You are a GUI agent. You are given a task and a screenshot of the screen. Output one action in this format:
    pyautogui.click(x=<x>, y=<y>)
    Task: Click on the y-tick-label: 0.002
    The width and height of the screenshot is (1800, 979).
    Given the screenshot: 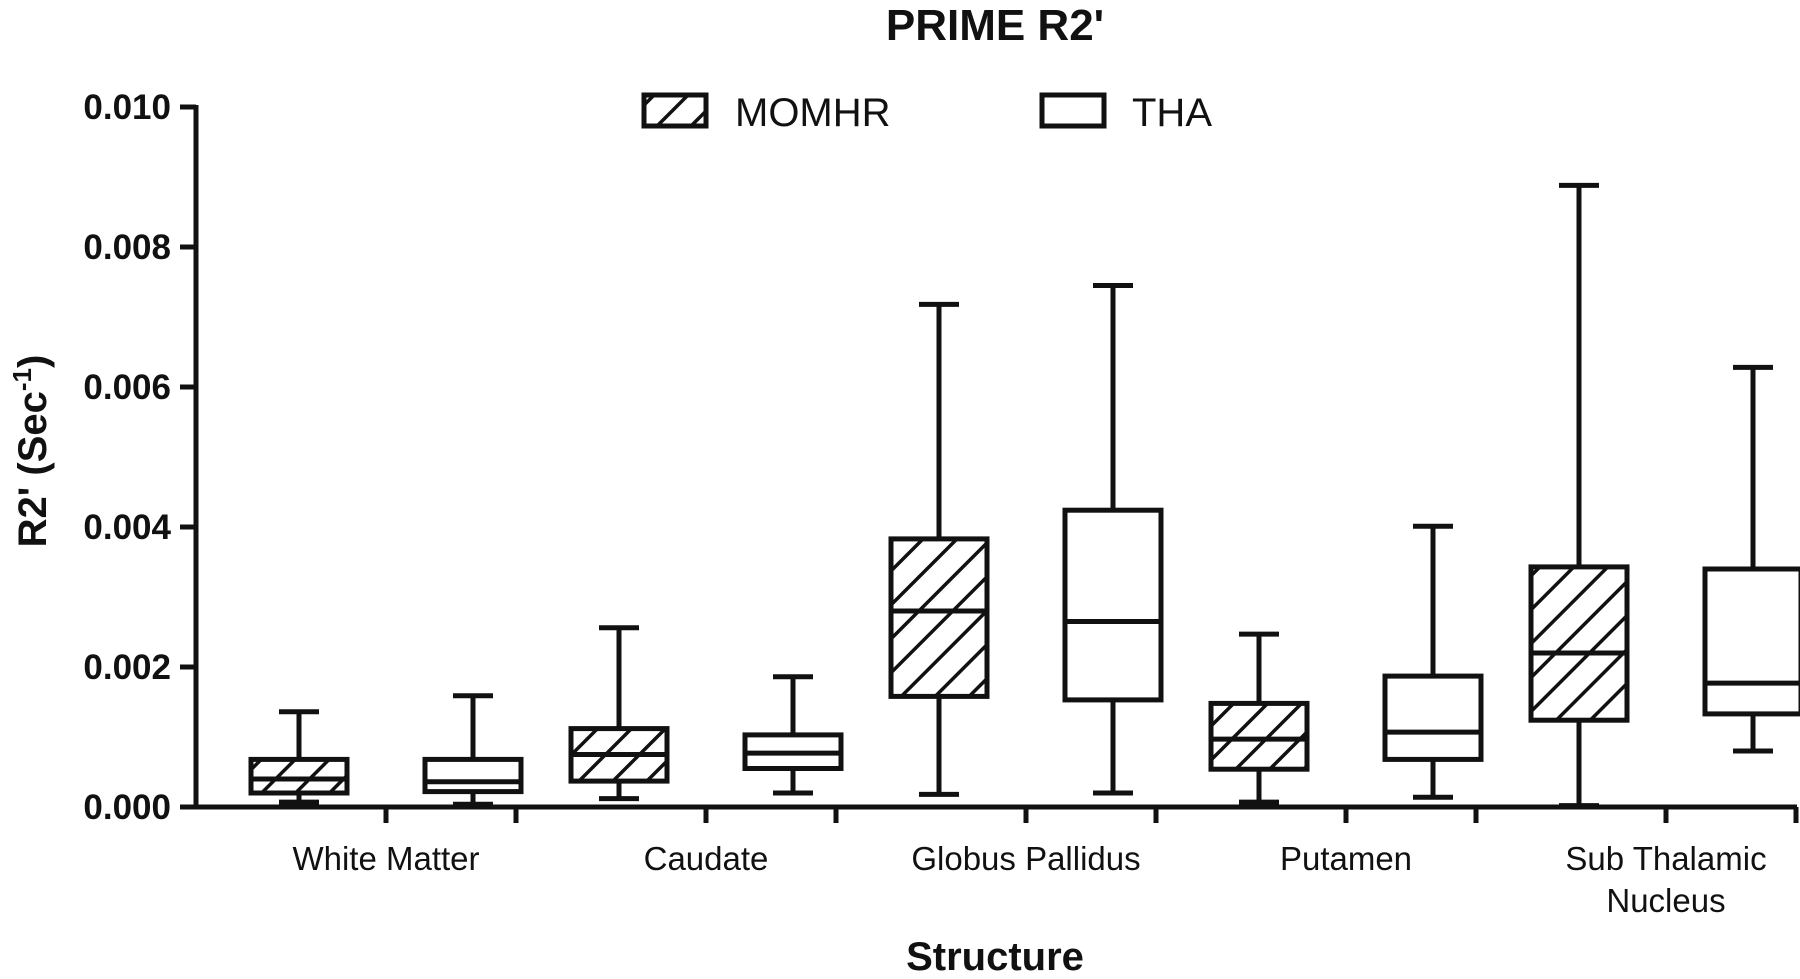 What is the action you would take?
    pyautogui.click(x=127, y=667)
    